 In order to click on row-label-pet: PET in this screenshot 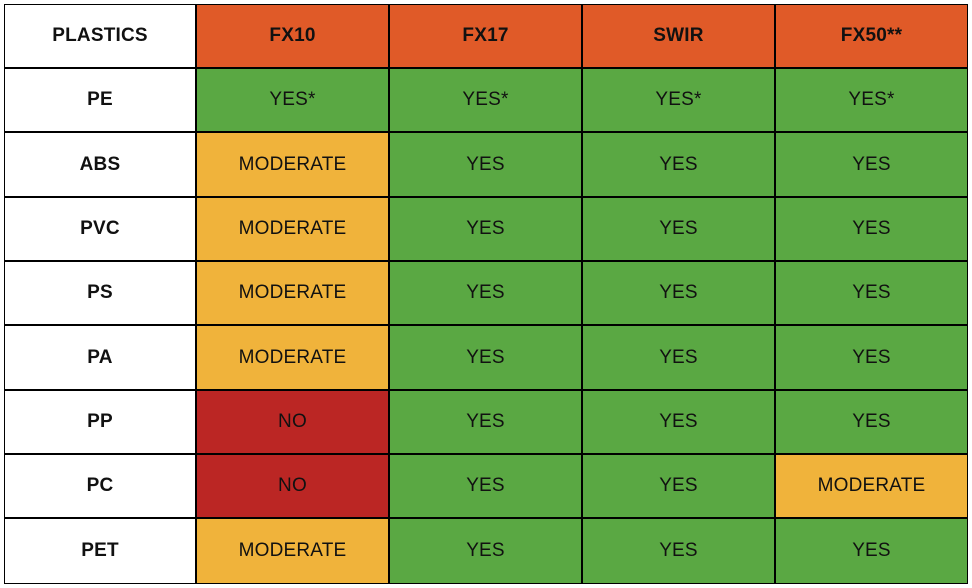, I will do `click(100, 551)`.